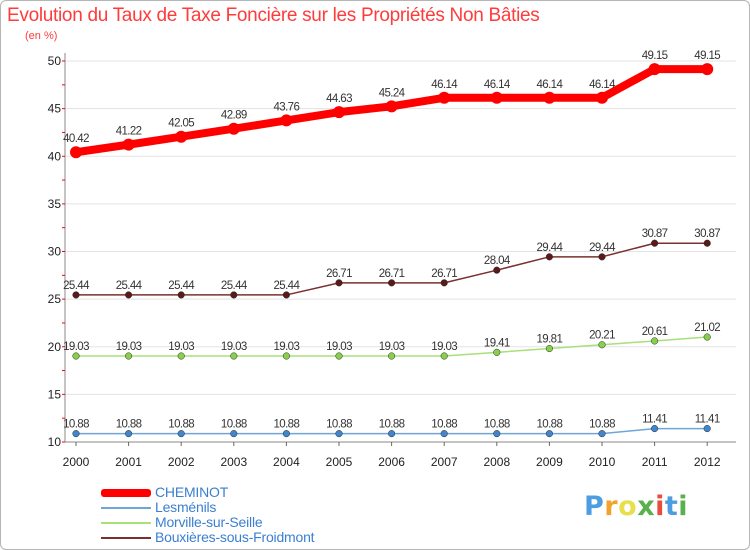  I want to click on x-tick-label: 2009, so click(549, 462).